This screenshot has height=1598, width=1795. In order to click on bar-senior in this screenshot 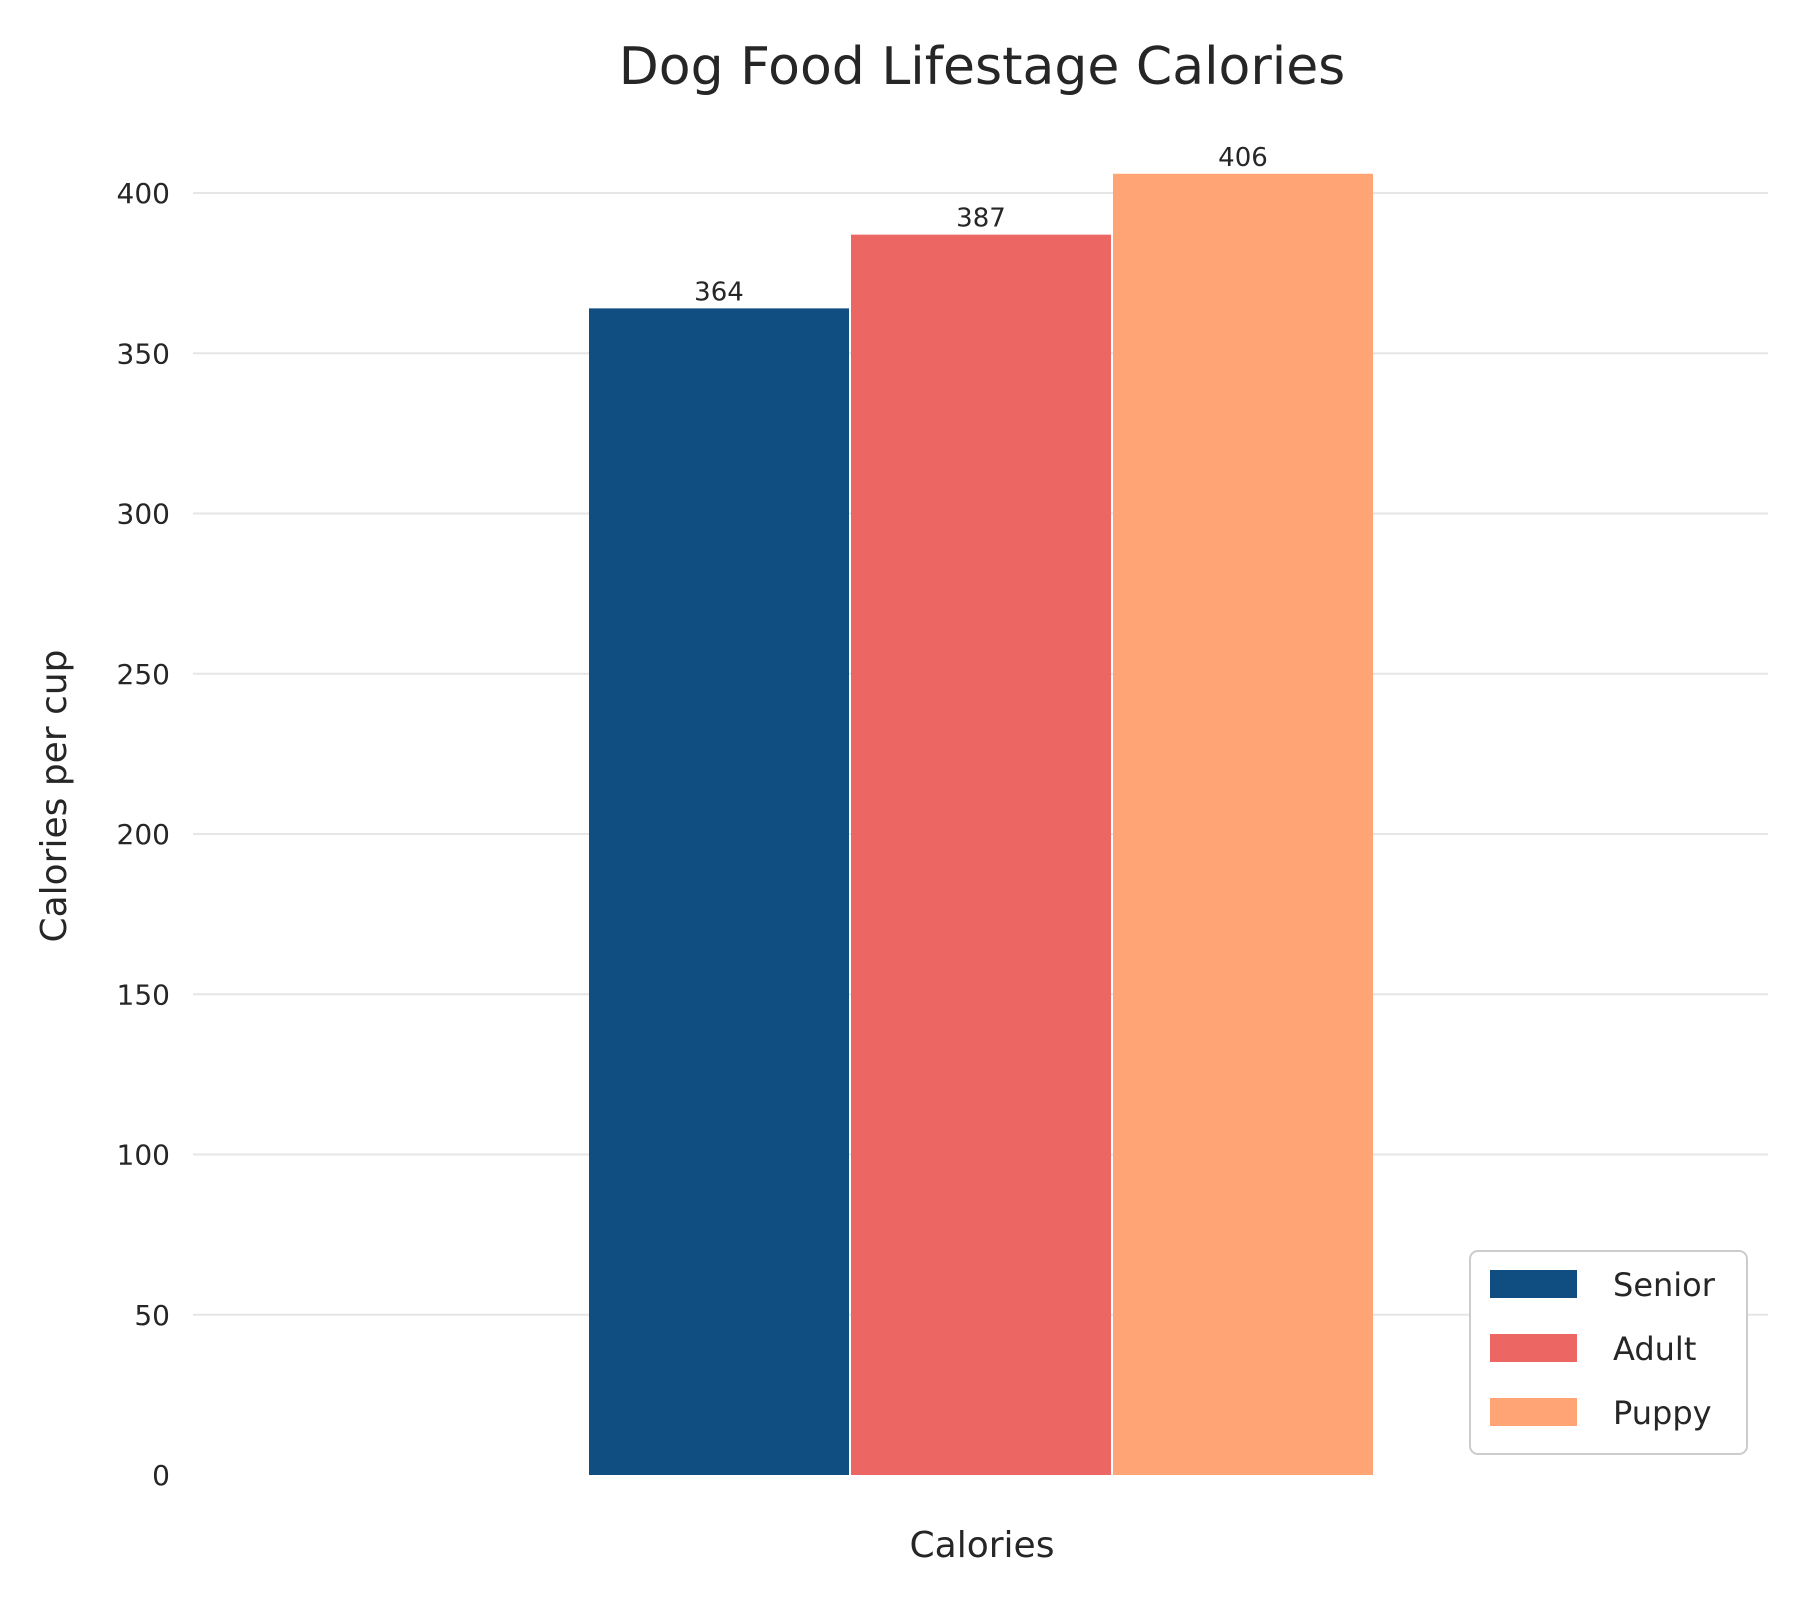, I will do `click(719, 891)`.